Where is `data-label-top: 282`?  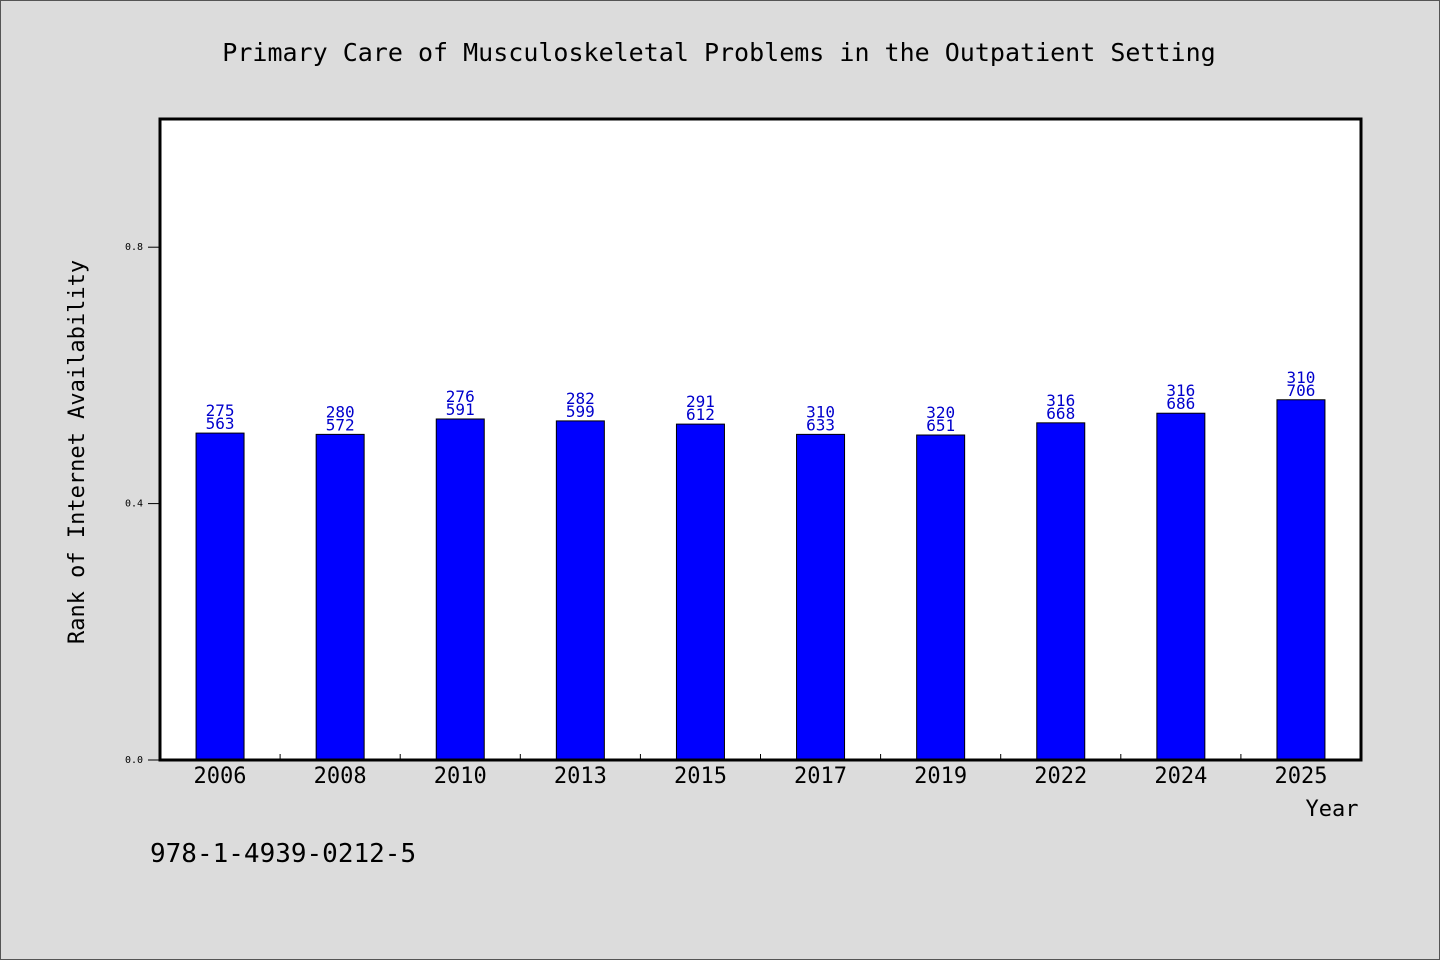 data-label-top: 282 is located at coordinates (580, 398).